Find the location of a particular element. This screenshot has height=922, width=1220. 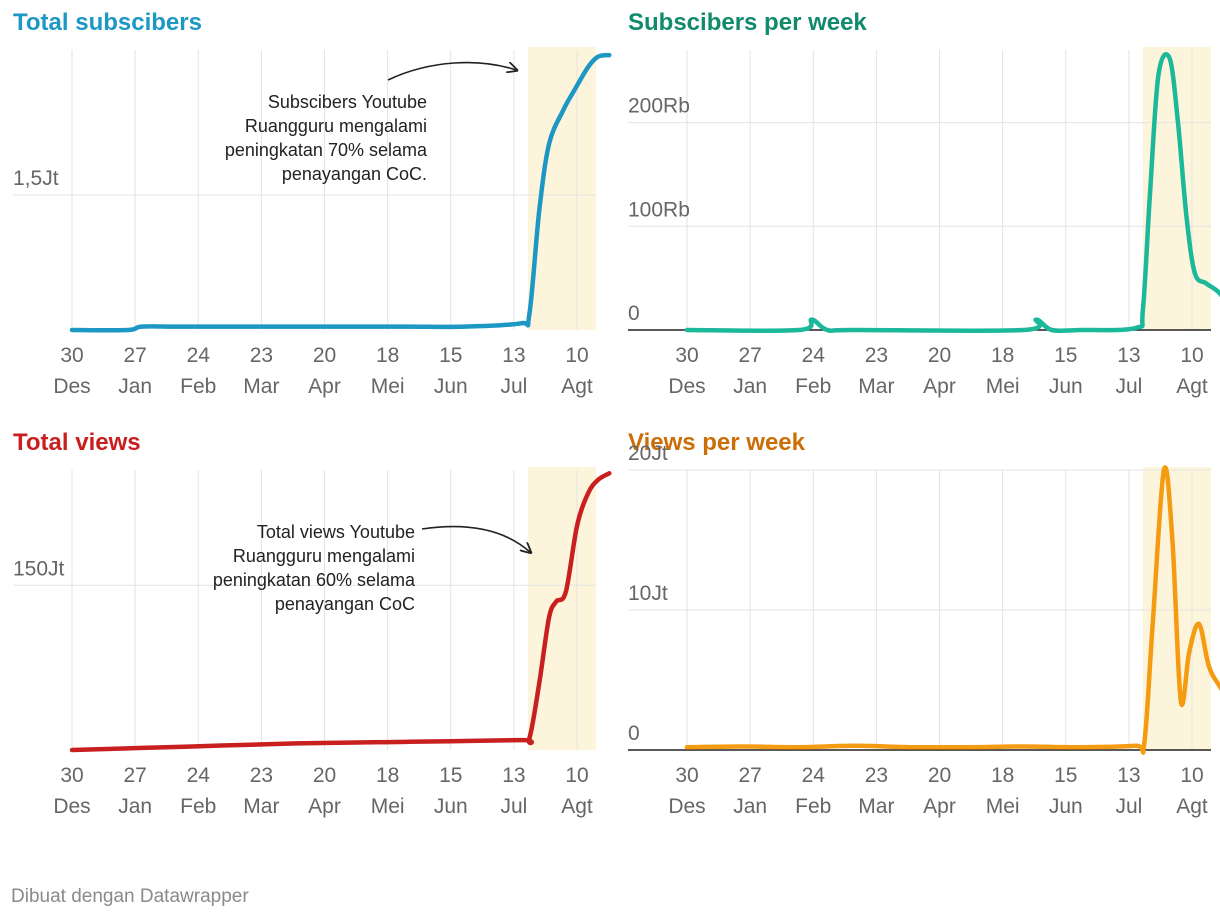

chart-title: Total subscibers is located at coordinates (107, 22).